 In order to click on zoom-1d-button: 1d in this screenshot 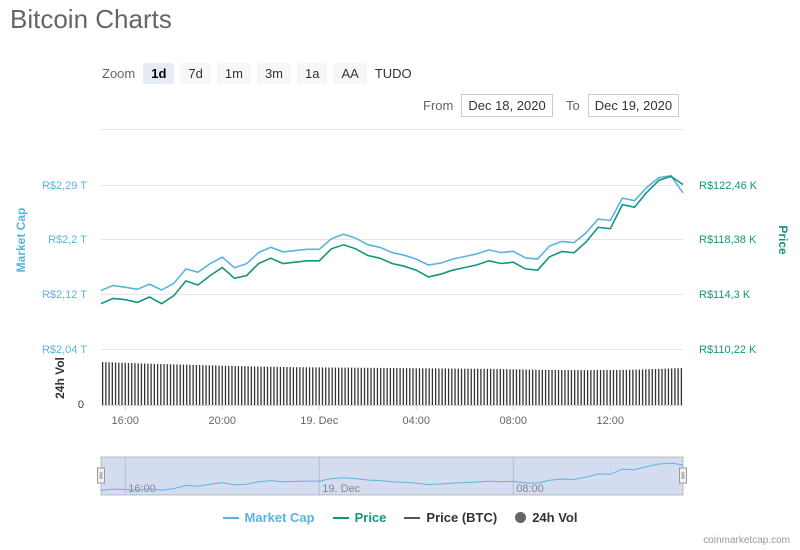, I will do `click(159, 73)`.